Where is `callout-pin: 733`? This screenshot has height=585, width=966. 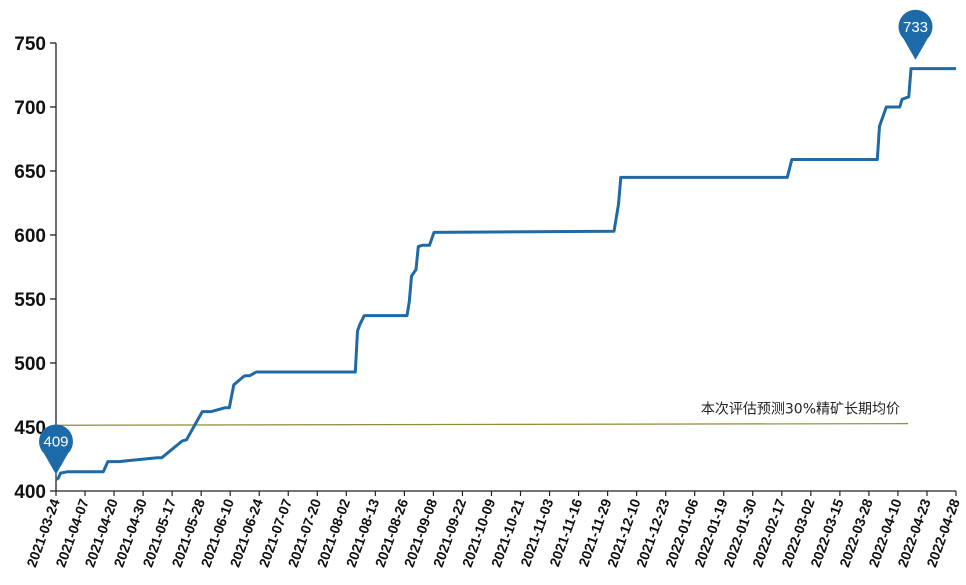 callout-pin: 733 is located at coordinates (915, 34).